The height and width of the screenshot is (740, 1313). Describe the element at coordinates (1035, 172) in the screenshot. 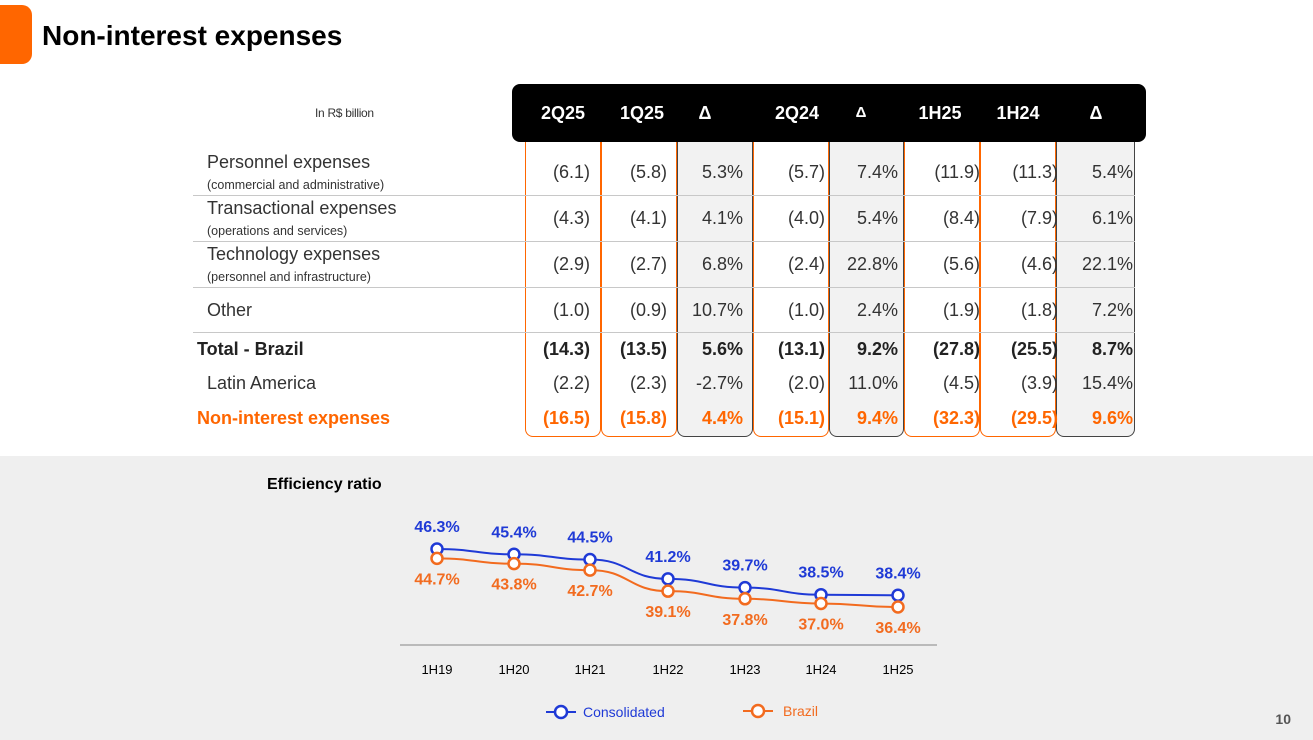

I see `table-cell: (11.3)` at that location.